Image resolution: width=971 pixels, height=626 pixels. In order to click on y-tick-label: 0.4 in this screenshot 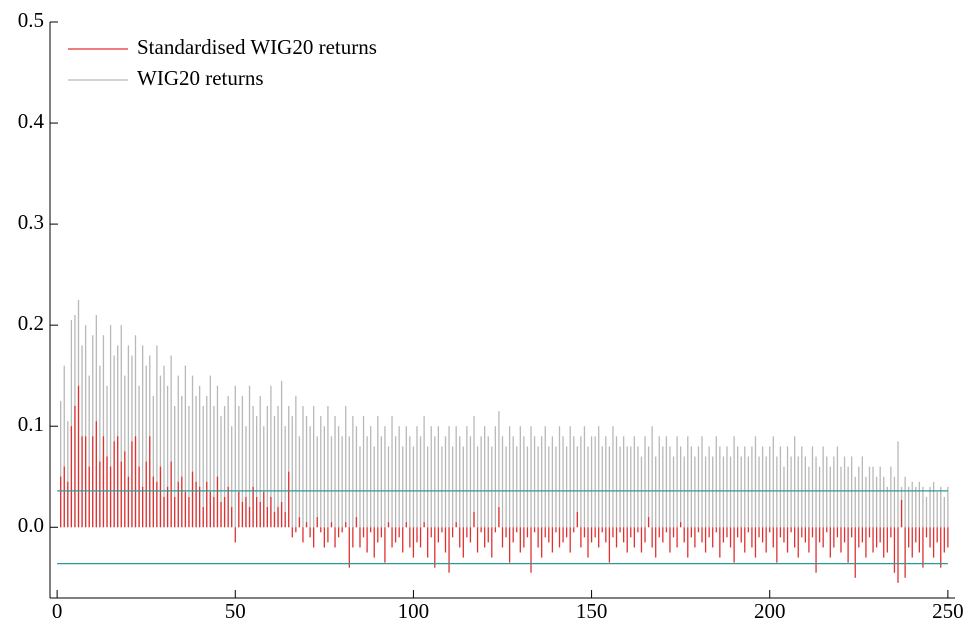, I will do `click(31, 121)`.